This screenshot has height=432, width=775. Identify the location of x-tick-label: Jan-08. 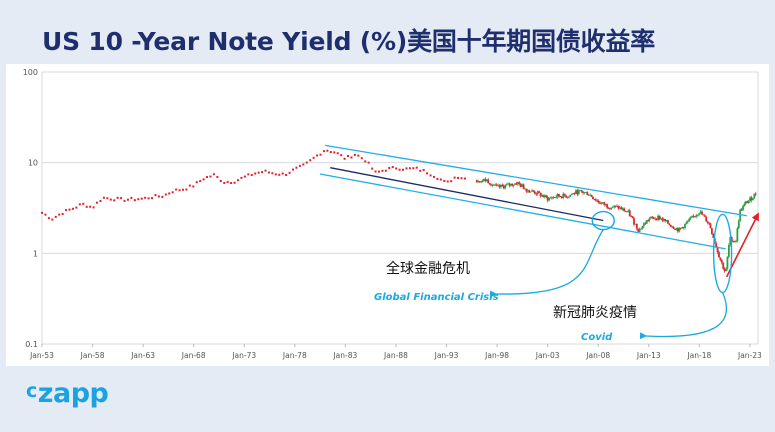
(597, 355).